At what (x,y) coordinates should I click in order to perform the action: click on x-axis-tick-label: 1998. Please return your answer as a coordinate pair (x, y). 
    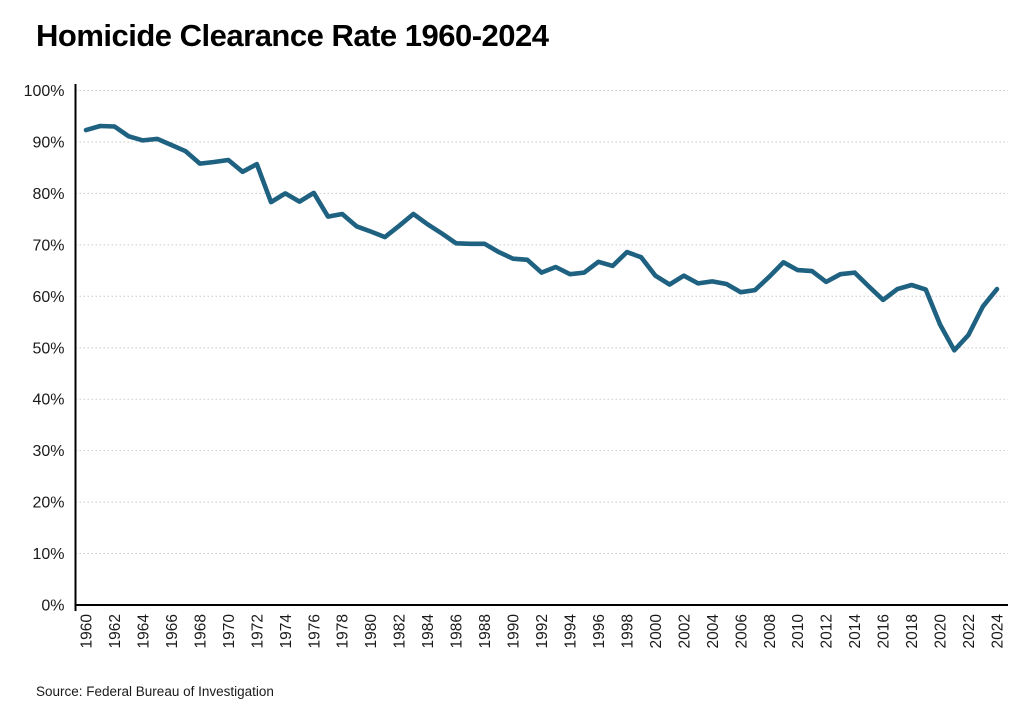
    Looking at the image, I should click on (627, 631).